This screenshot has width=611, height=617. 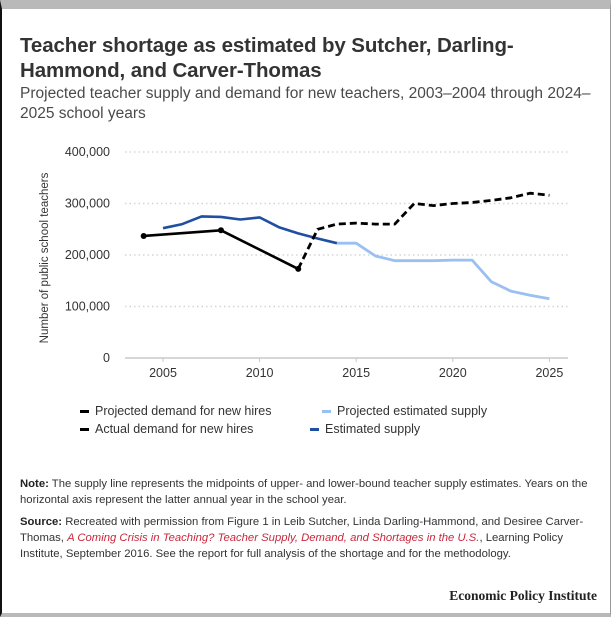 What do you see at coordinates (549, 373) in the screenshot?
I see `x-tick-label: 2025` at bounding box center [549, 373].